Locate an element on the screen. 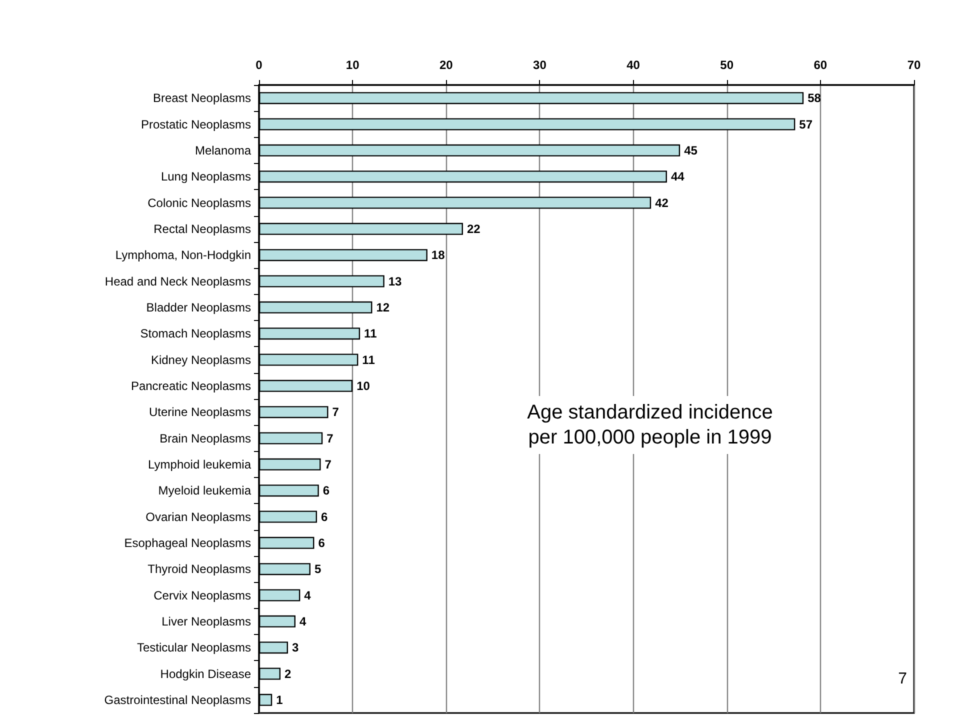 Image resolution: width=955 pixels, height=723 pixels. y-tick-label: Uterine Neoplasms is located at coordinates (199, 412).